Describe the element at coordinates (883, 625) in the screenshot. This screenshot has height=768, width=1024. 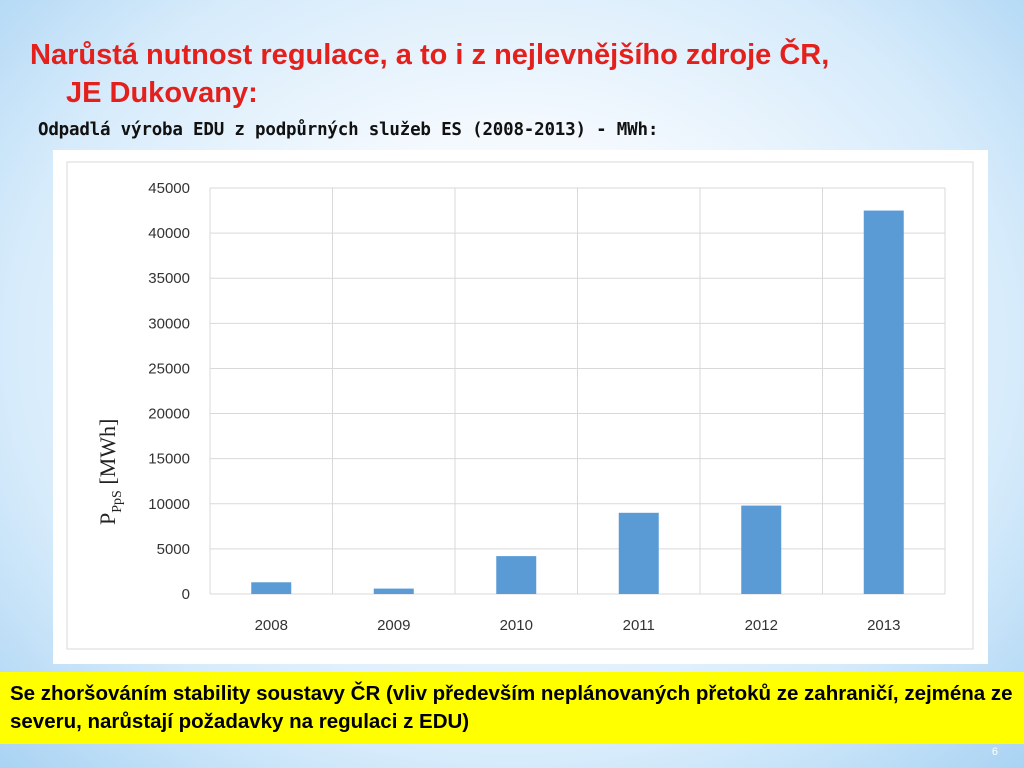
I see `x-tick-label: 2013` at that location.